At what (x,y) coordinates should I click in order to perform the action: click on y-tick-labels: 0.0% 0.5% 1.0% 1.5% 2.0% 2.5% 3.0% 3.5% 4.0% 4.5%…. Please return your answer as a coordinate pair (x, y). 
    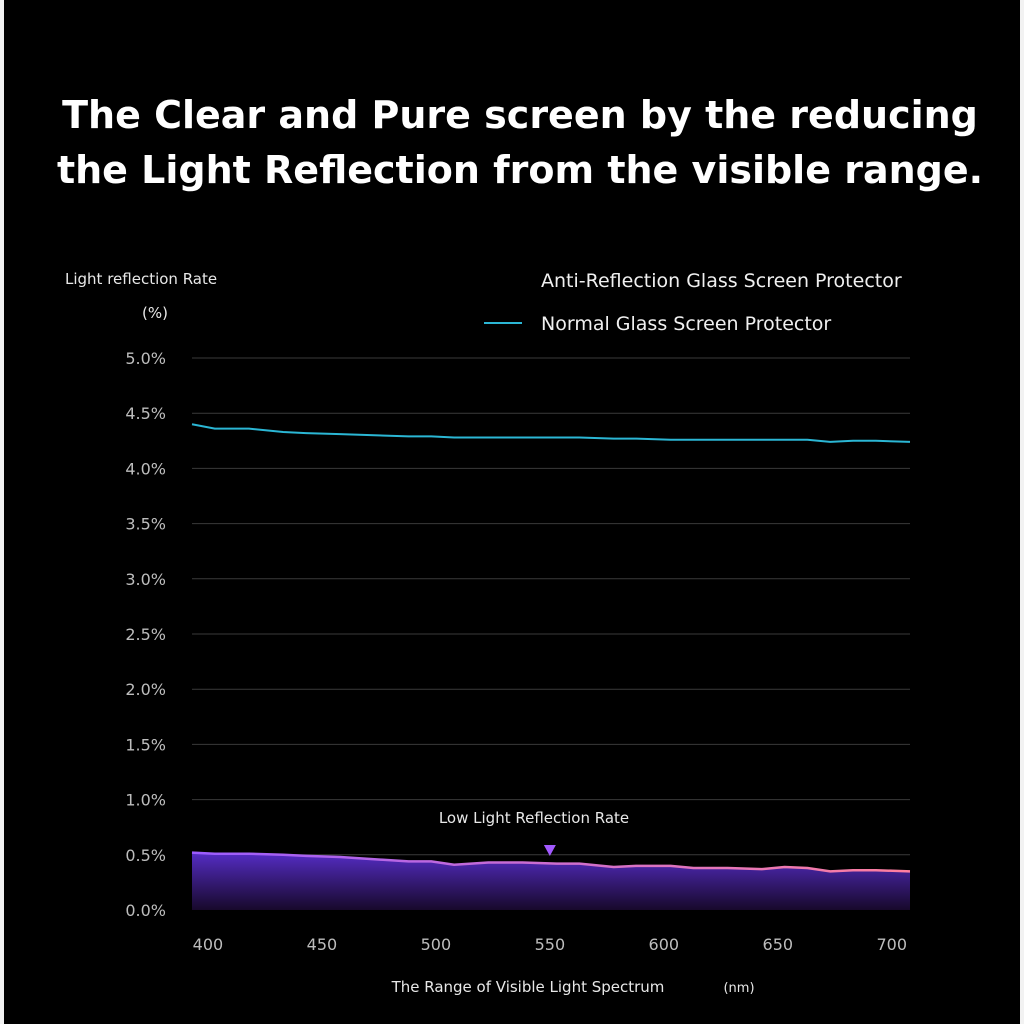
    Looking at the image, I should click on (145, 634).